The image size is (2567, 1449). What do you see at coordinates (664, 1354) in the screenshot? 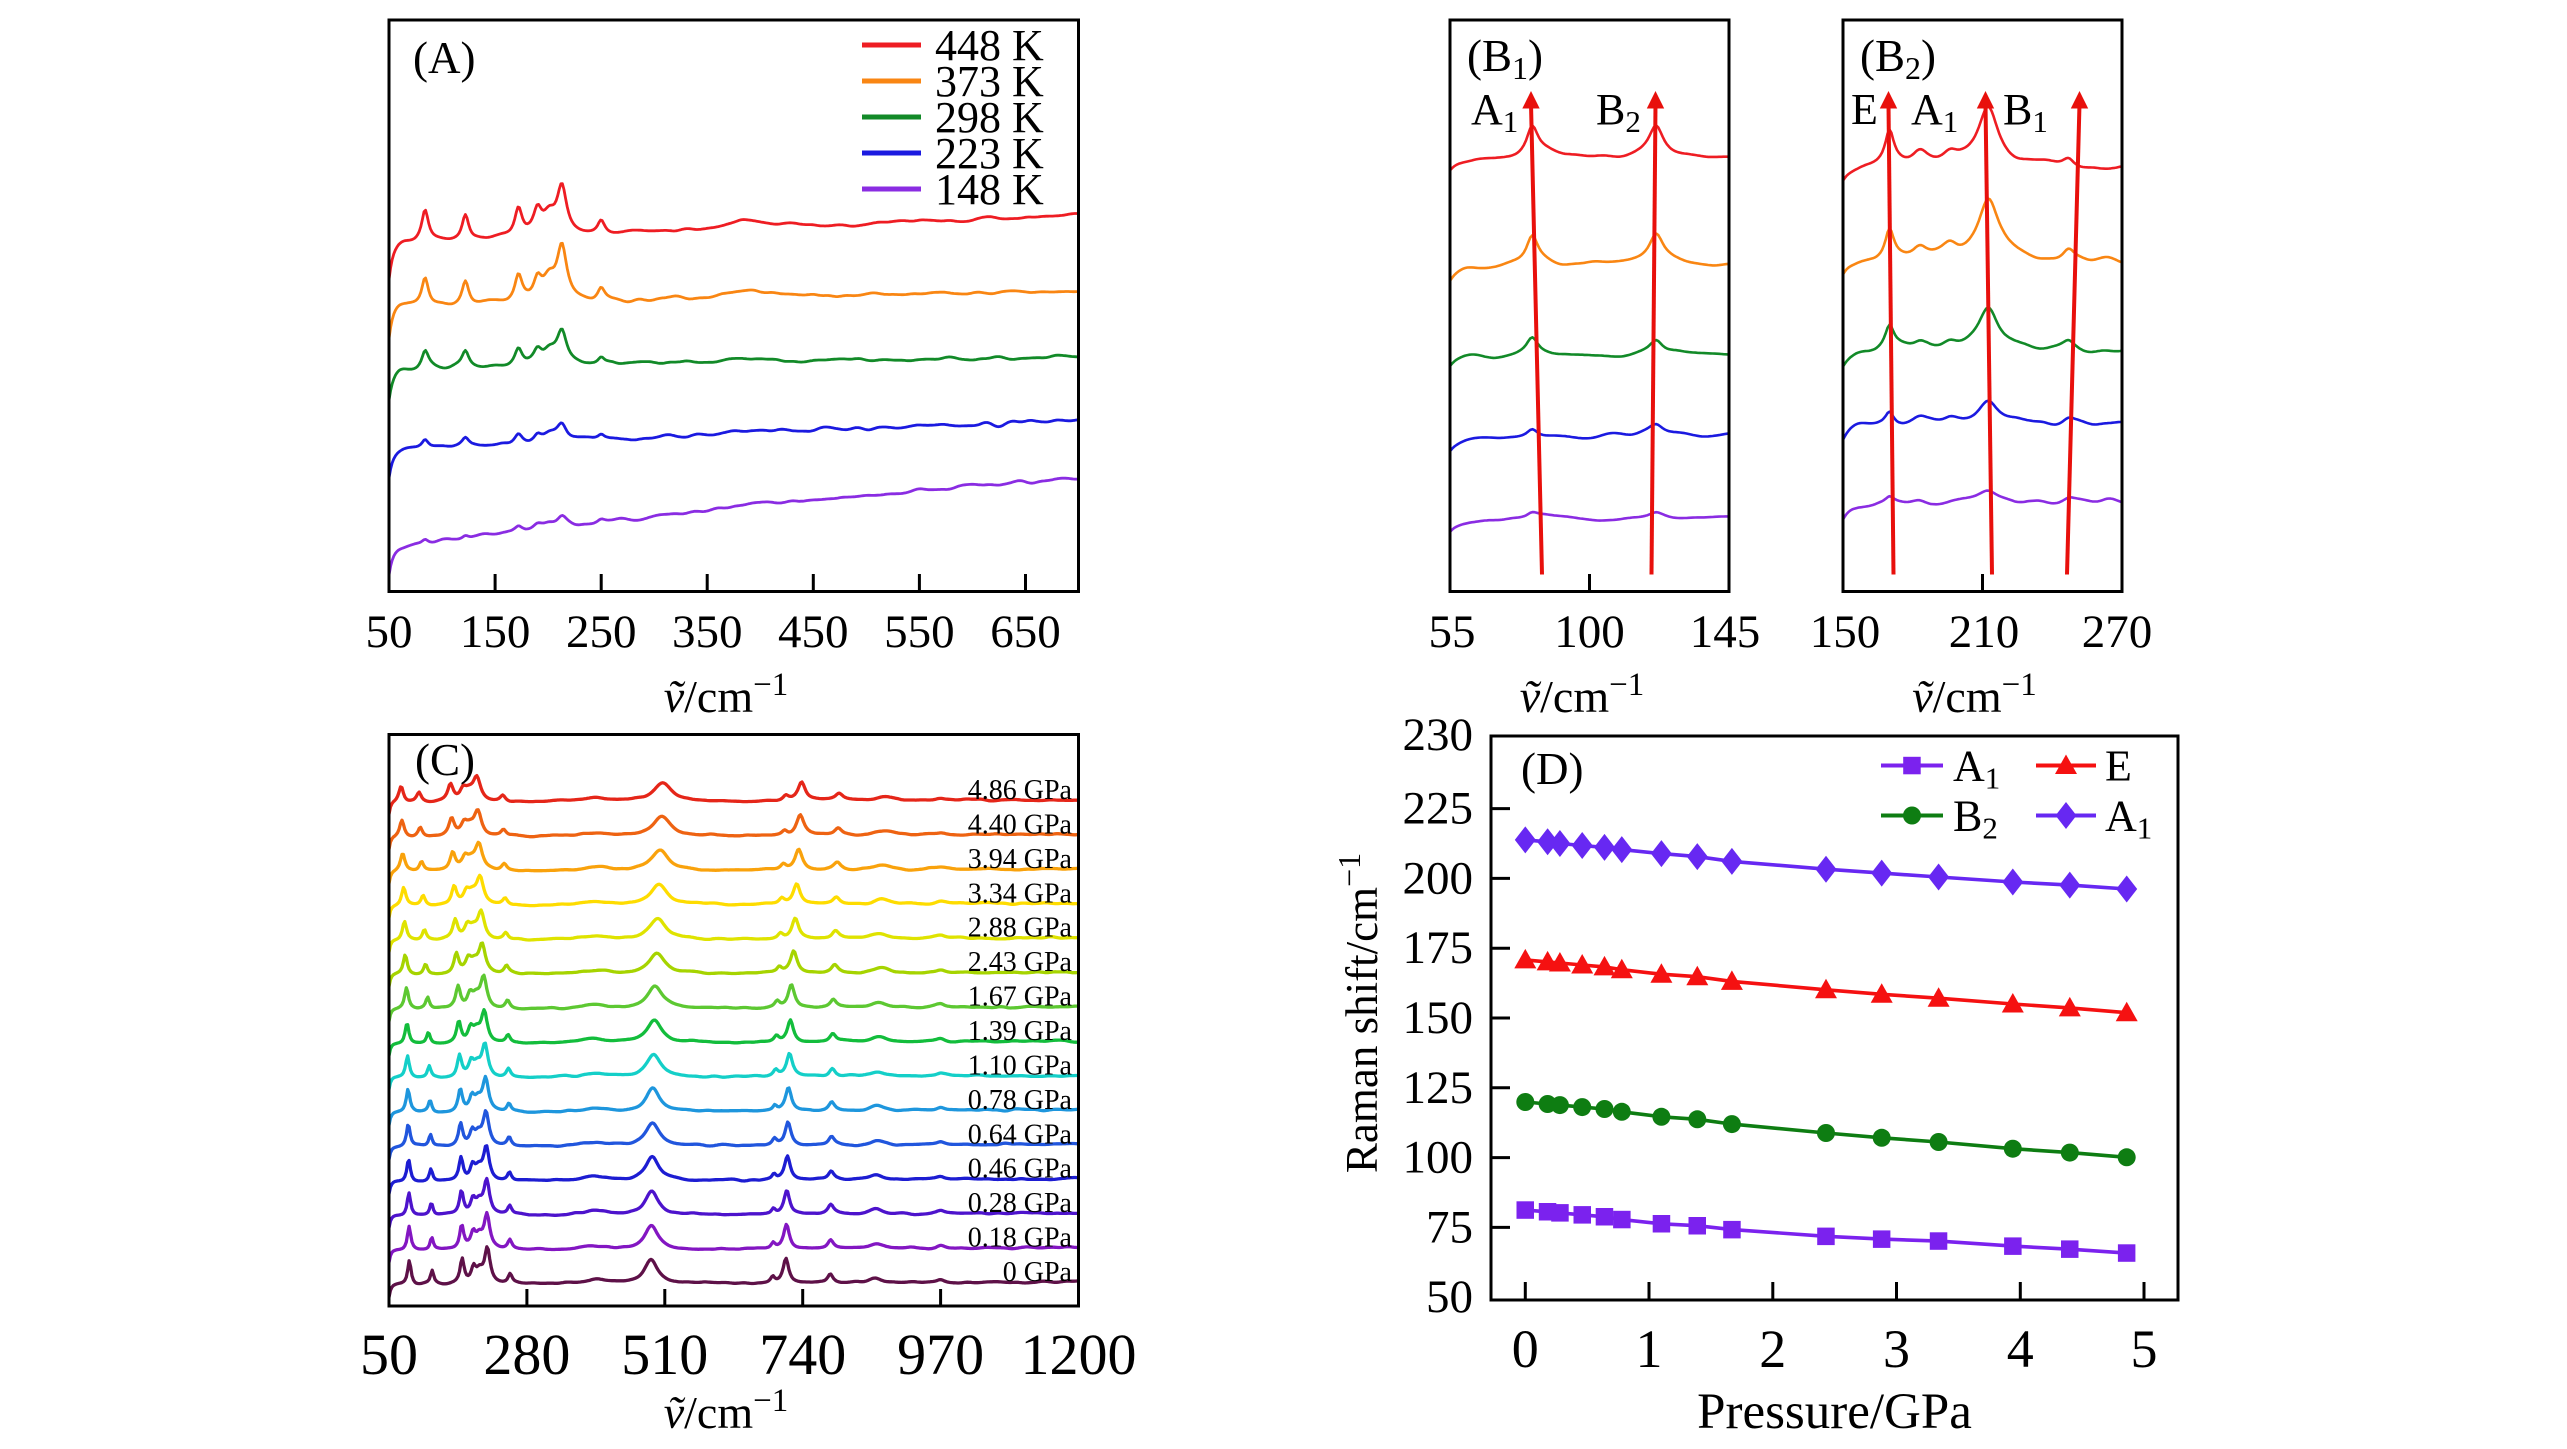
I see `svg-text: 510` at bounding box center [664, 1354].